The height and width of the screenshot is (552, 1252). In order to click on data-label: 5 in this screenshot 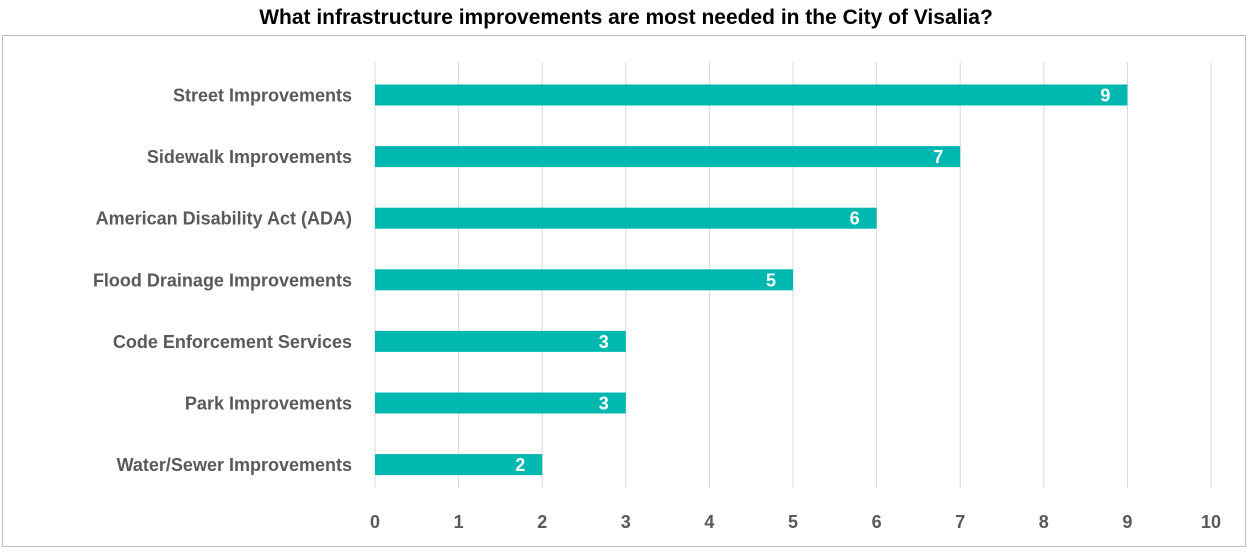, I will do `click(771, 280)`.